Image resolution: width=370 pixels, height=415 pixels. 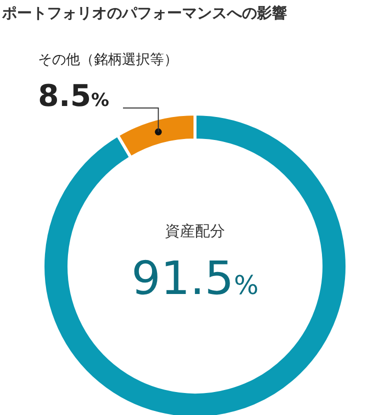 I want to click on slice-label: その他（銘柄選択等）, so click(x=108, y=60).